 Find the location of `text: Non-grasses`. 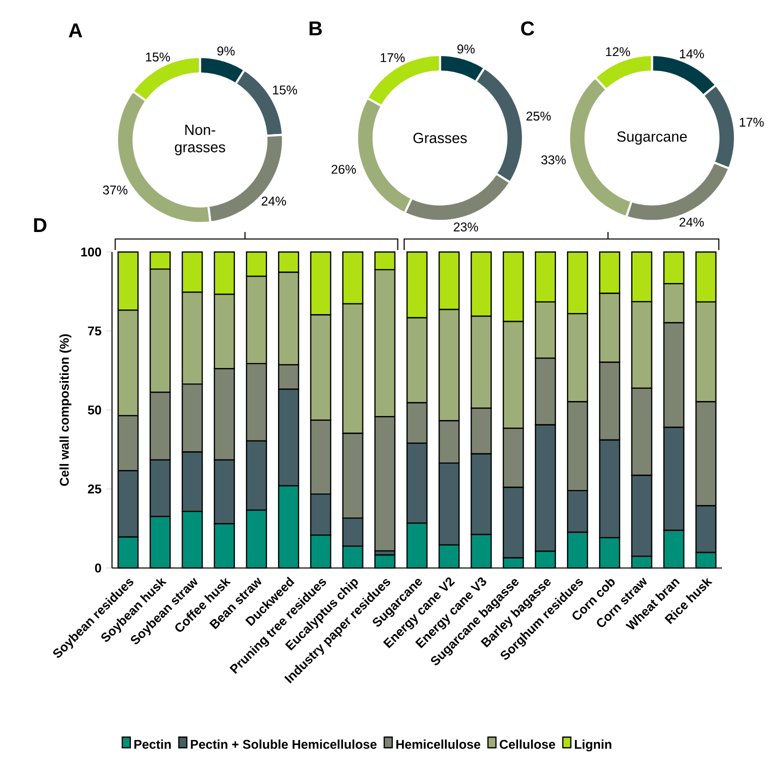

text: Non-grasses is located at coordinates (200, 140).